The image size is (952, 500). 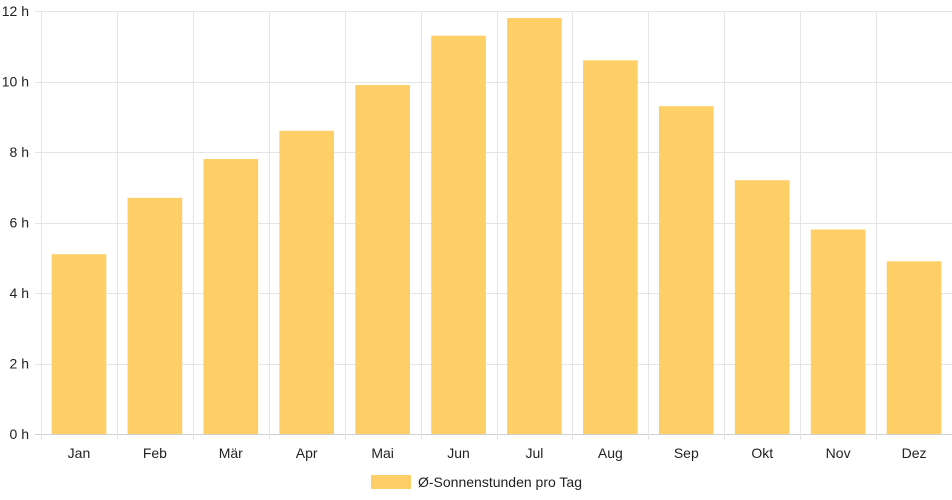 I want to click on bar-jan, so click(x=79, y=344).